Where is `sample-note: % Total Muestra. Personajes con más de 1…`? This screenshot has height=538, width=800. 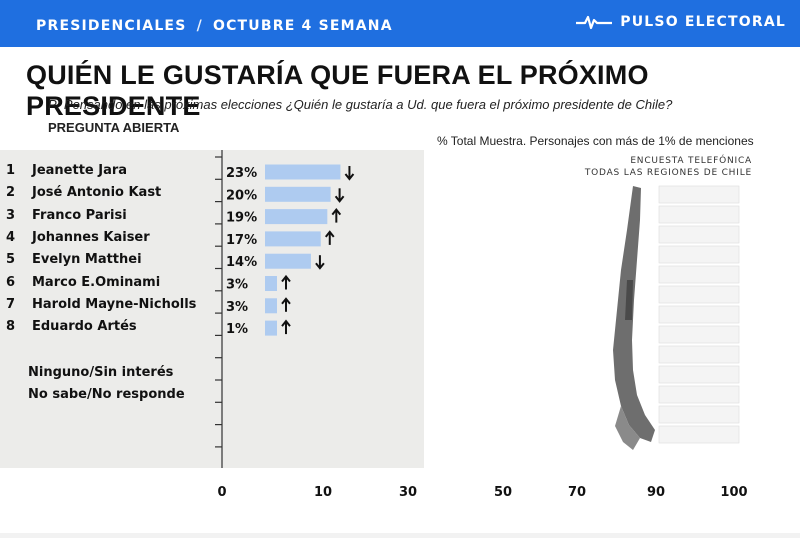
sample-note: % Total Muestra. Personajes con más de 1… is located at coordinates (595, 141).